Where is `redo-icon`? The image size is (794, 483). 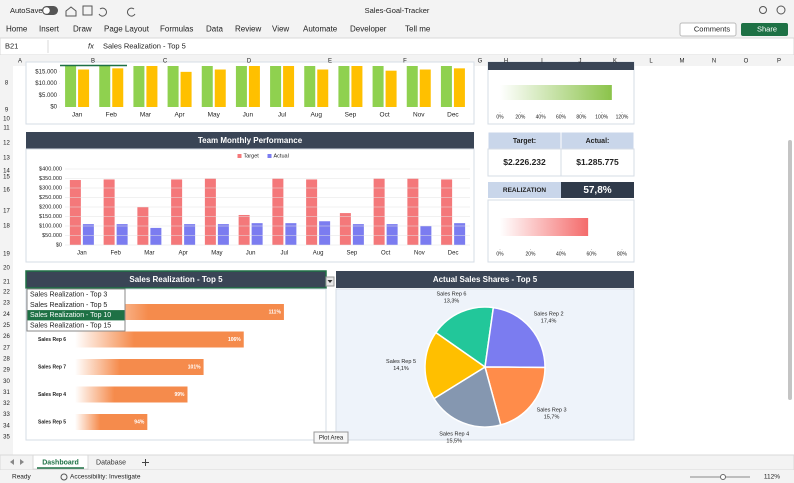
redo-icon is located at coordinates (131, 12).